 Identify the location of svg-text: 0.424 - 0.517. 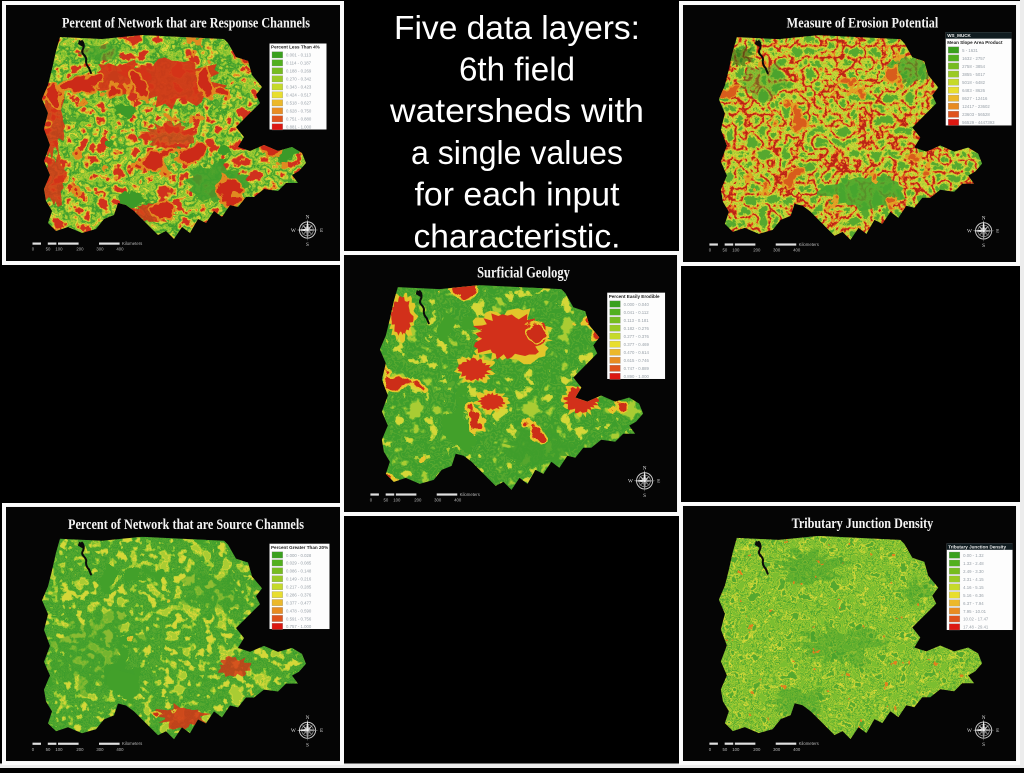
(299, 95).